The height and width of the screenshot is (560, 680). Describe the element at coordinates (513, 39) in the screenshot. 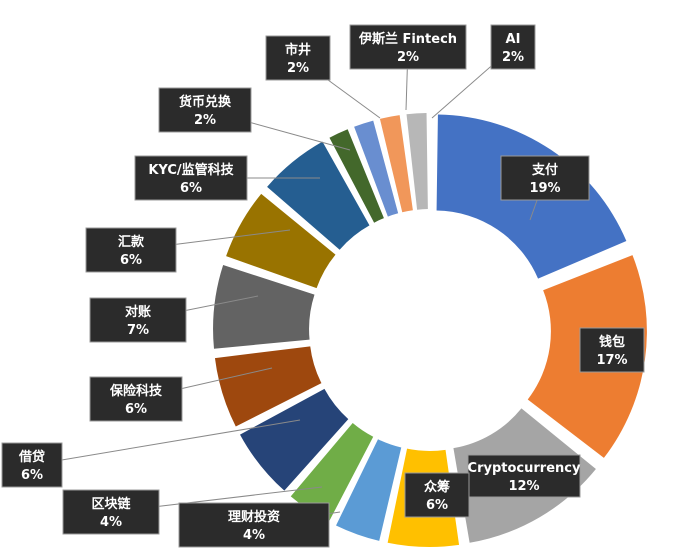

I see `slice-name: AI` at that location.